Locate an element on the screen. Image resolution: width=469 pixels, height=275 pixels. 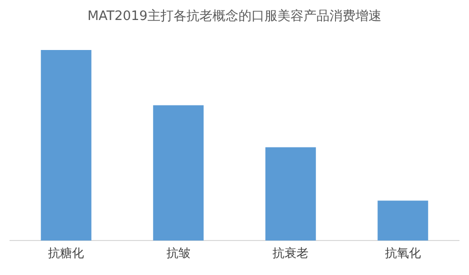
x-tick-label: 抗氧化 is located at coordinates (402, 253).